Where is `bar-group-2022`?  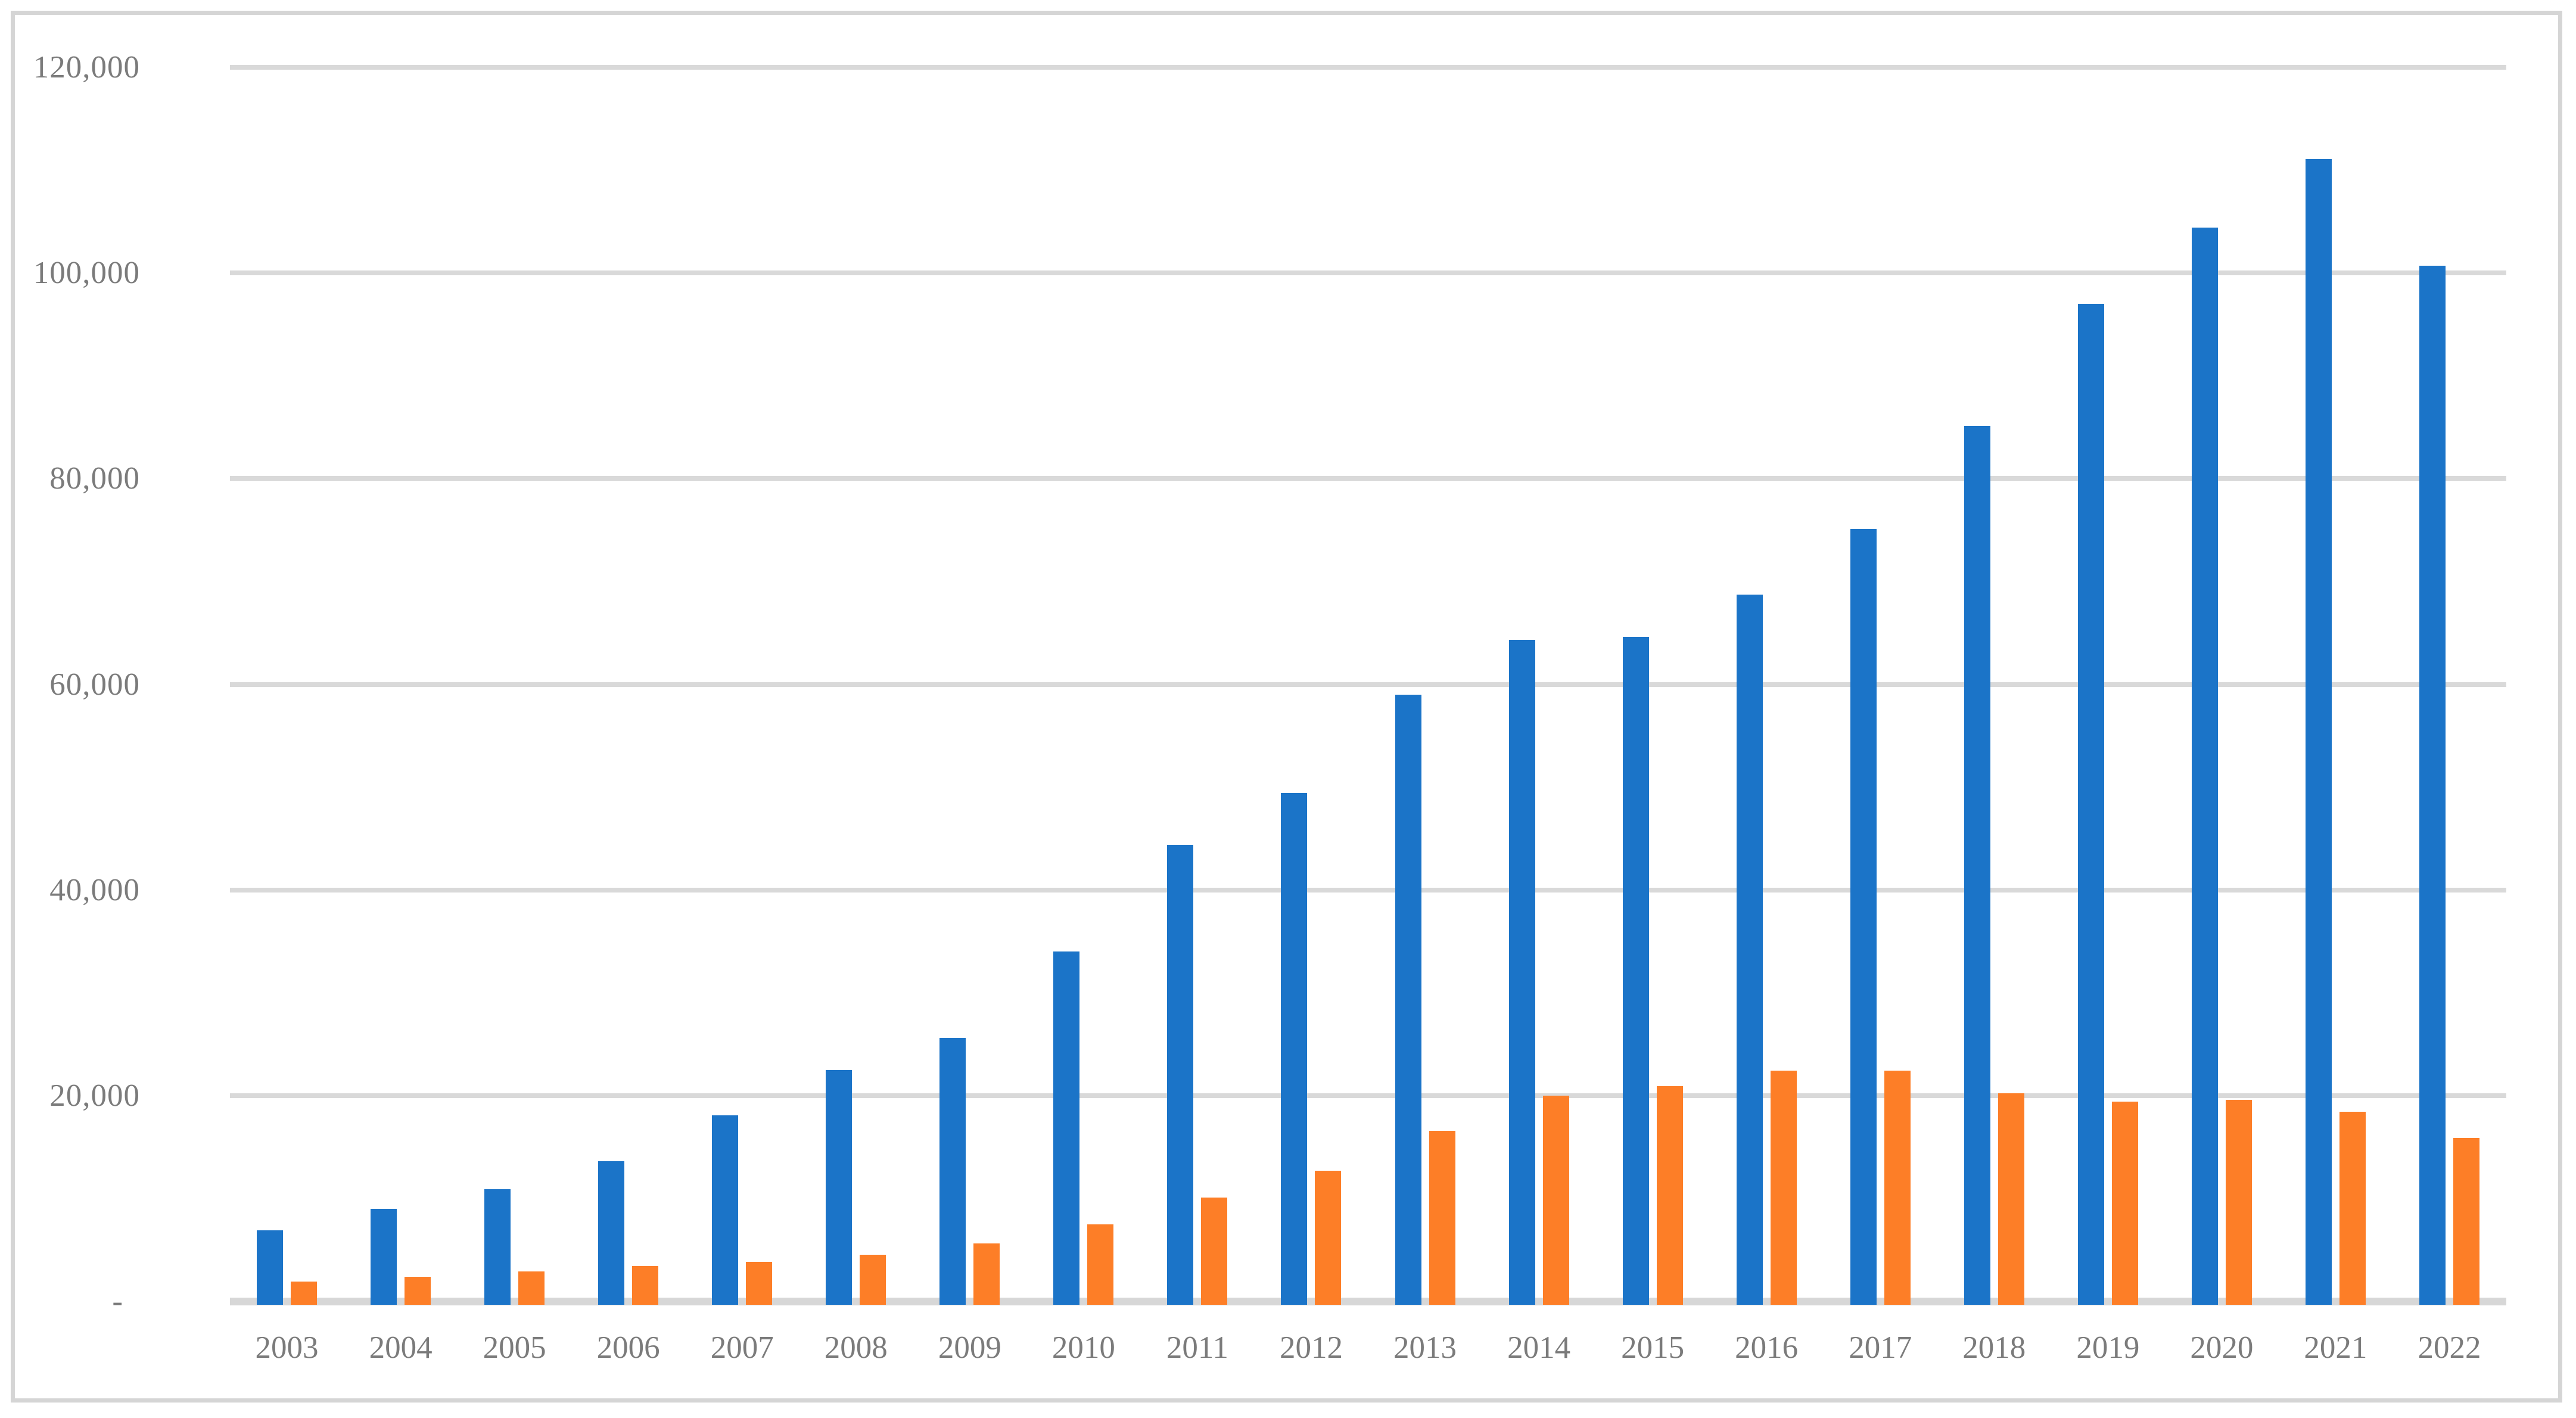
bar-group-2022 is located at coordinates (2449, 686).